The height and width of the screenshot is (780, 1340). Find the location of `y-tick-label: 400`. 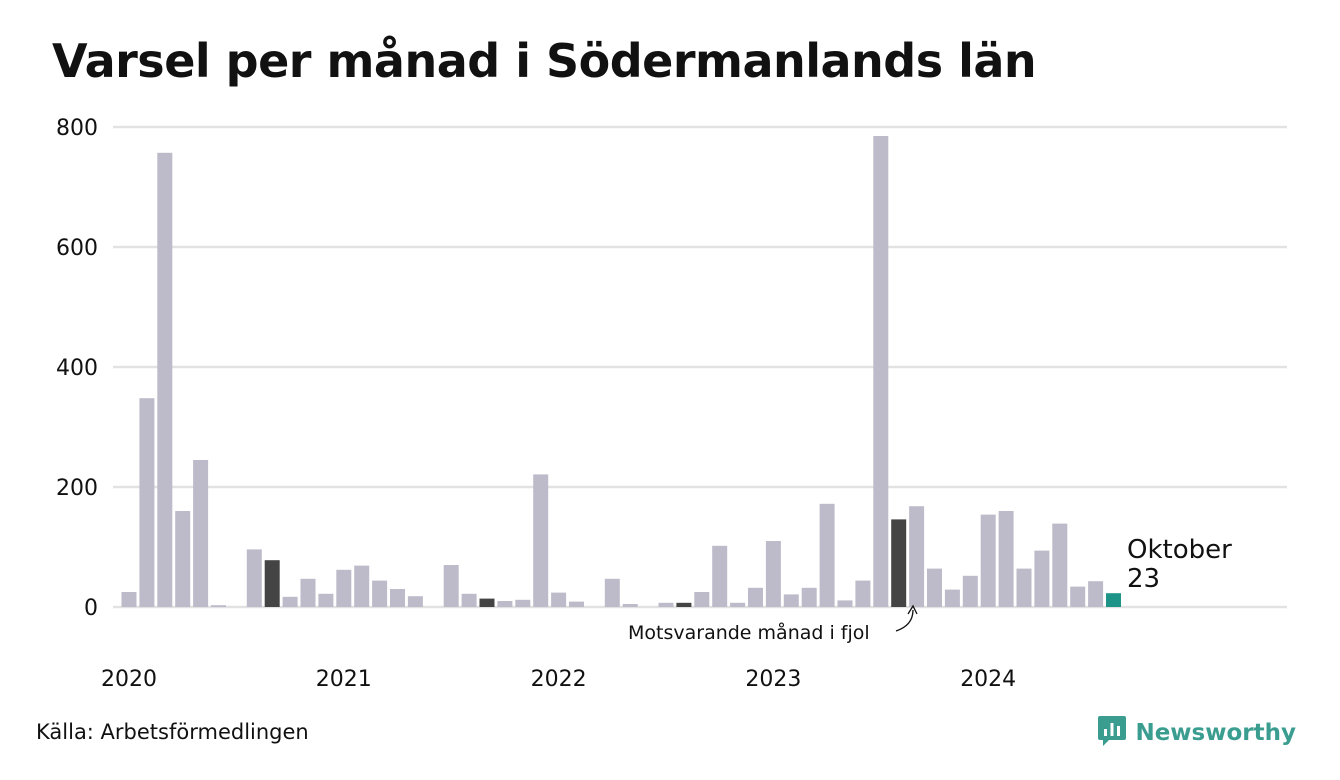

y-tick-label: 400 is located at coordinates (77, 368).